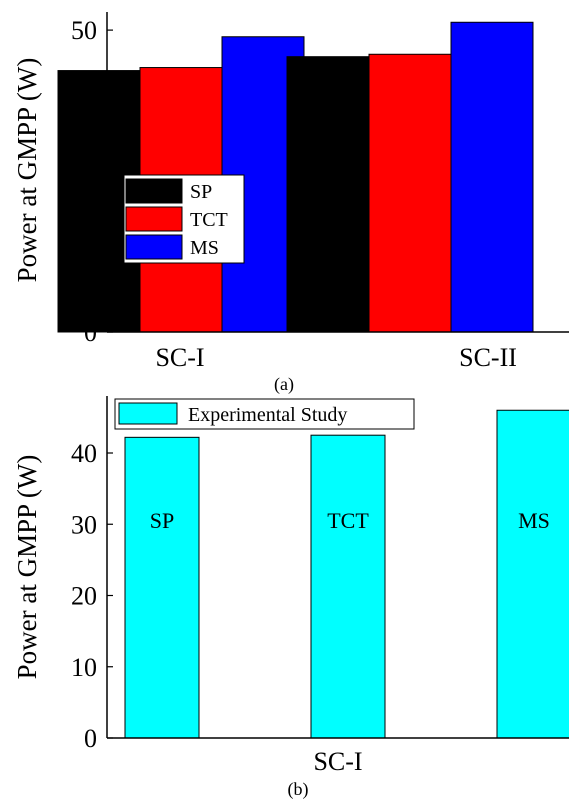  What do you see at coordinates (534, 520) in the screenshot?
I see `bar-label-ms: MS` at bounding box center [534, 520].